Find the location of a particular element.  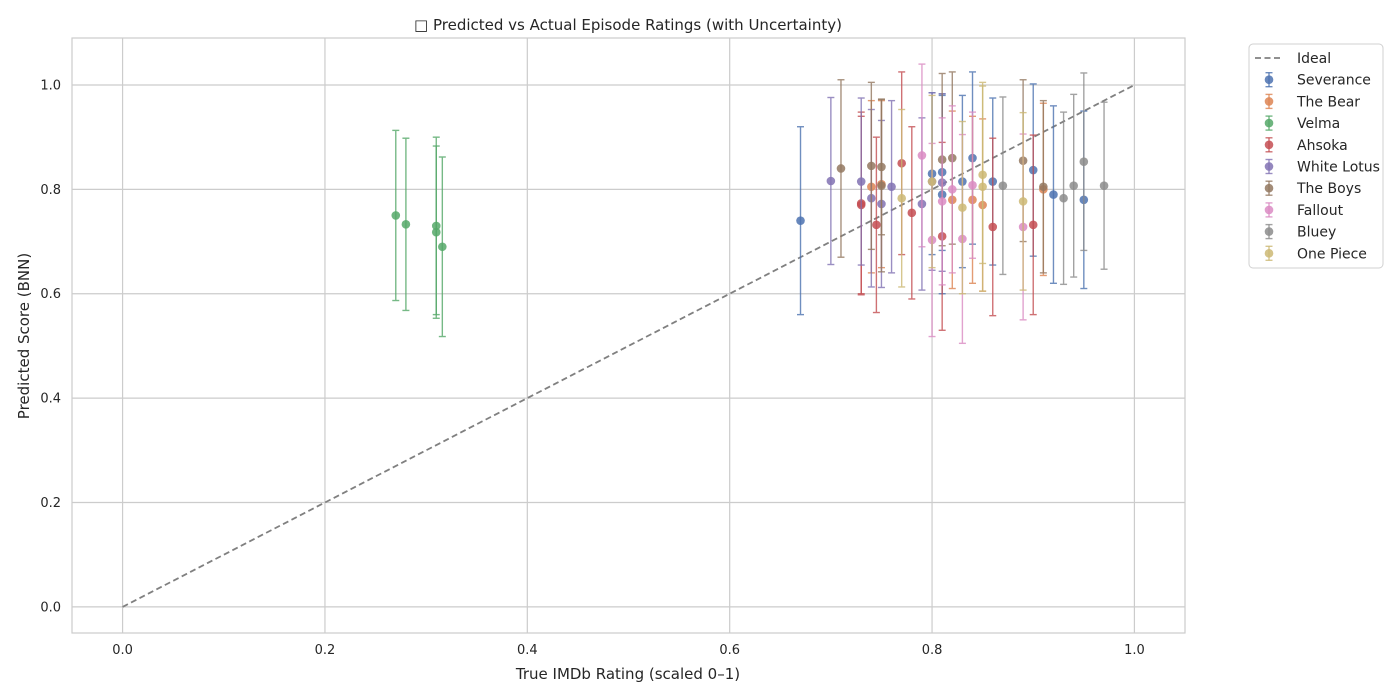

series-one-piece is located at coordinates (962, 188).